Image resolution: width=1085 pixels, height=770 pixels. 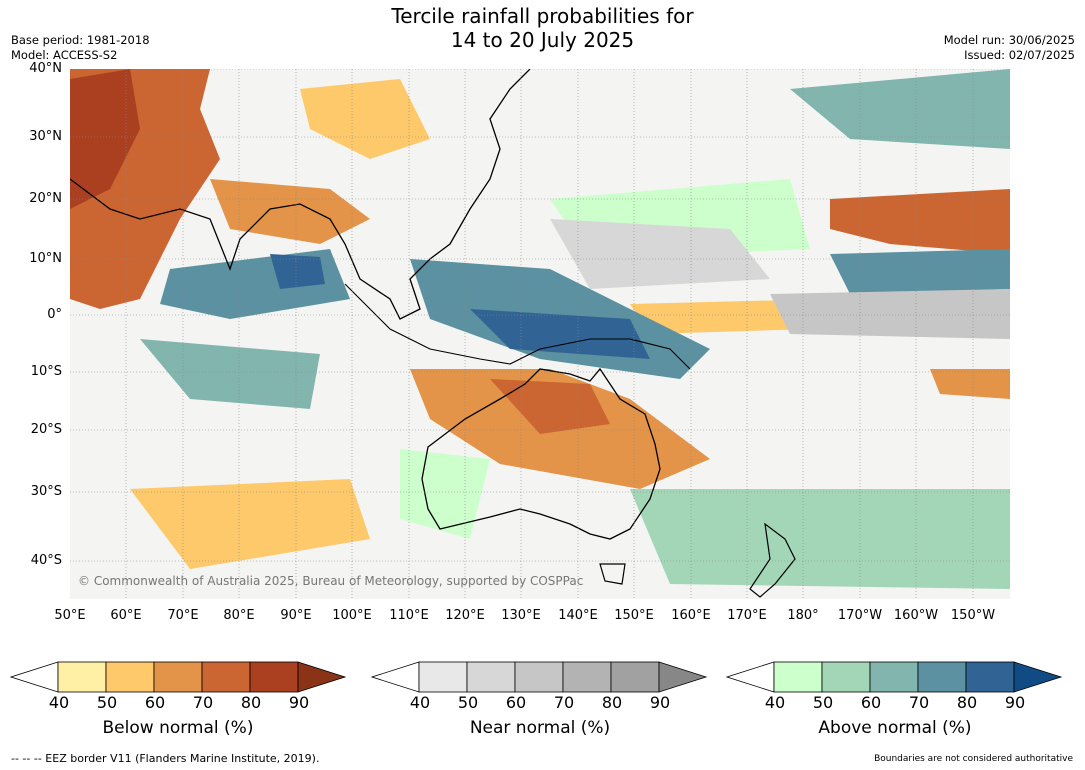 I want to click on australia-coastline, so click(x=541, y=453).